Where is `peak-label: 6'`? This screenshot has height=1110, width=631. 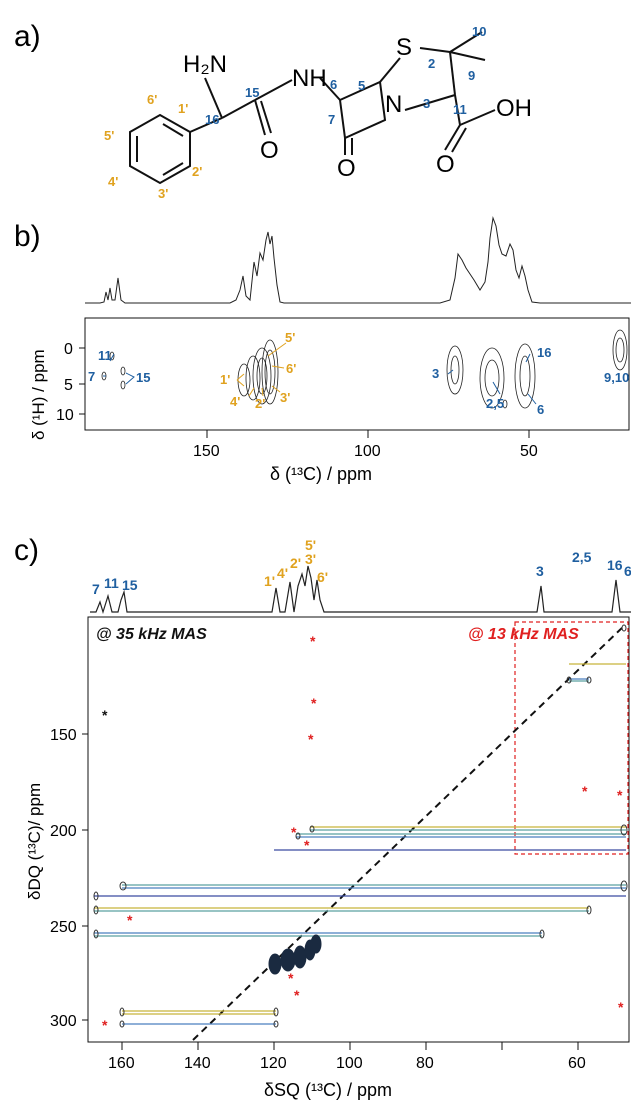 peak-label: 6' is located at coordinates (322, 577).